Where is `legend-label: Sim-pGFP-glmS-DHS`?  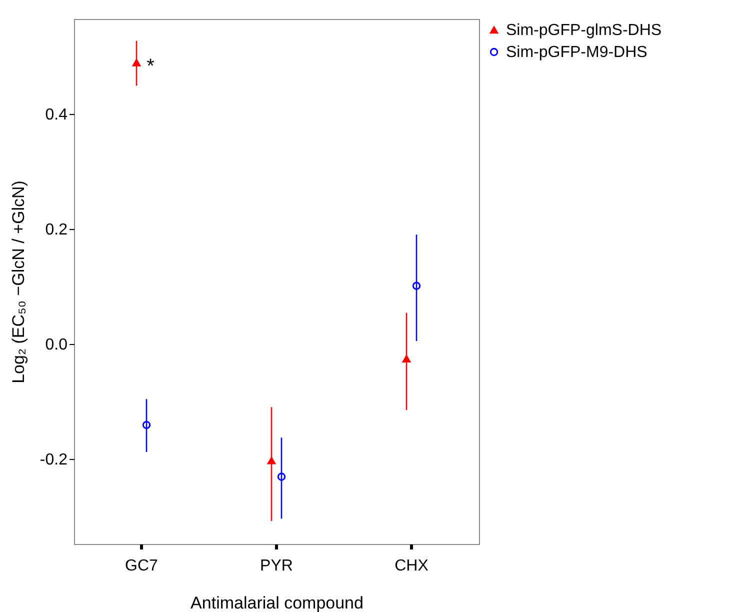 legend-label: Sim-pGFP-glmS-DHS is located at coordinates (584, 30).